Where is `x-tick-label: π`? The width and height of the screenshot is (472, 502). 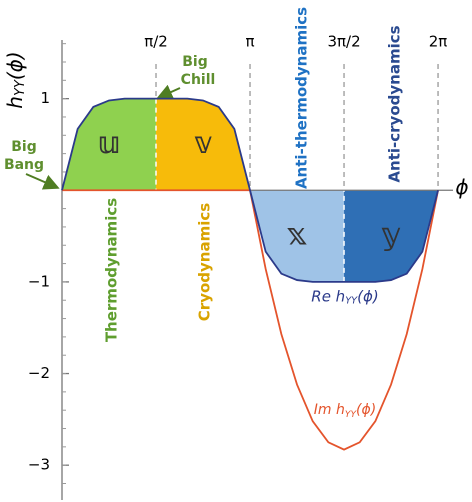
x-tick-label: π is located at coordinates (250, 42).